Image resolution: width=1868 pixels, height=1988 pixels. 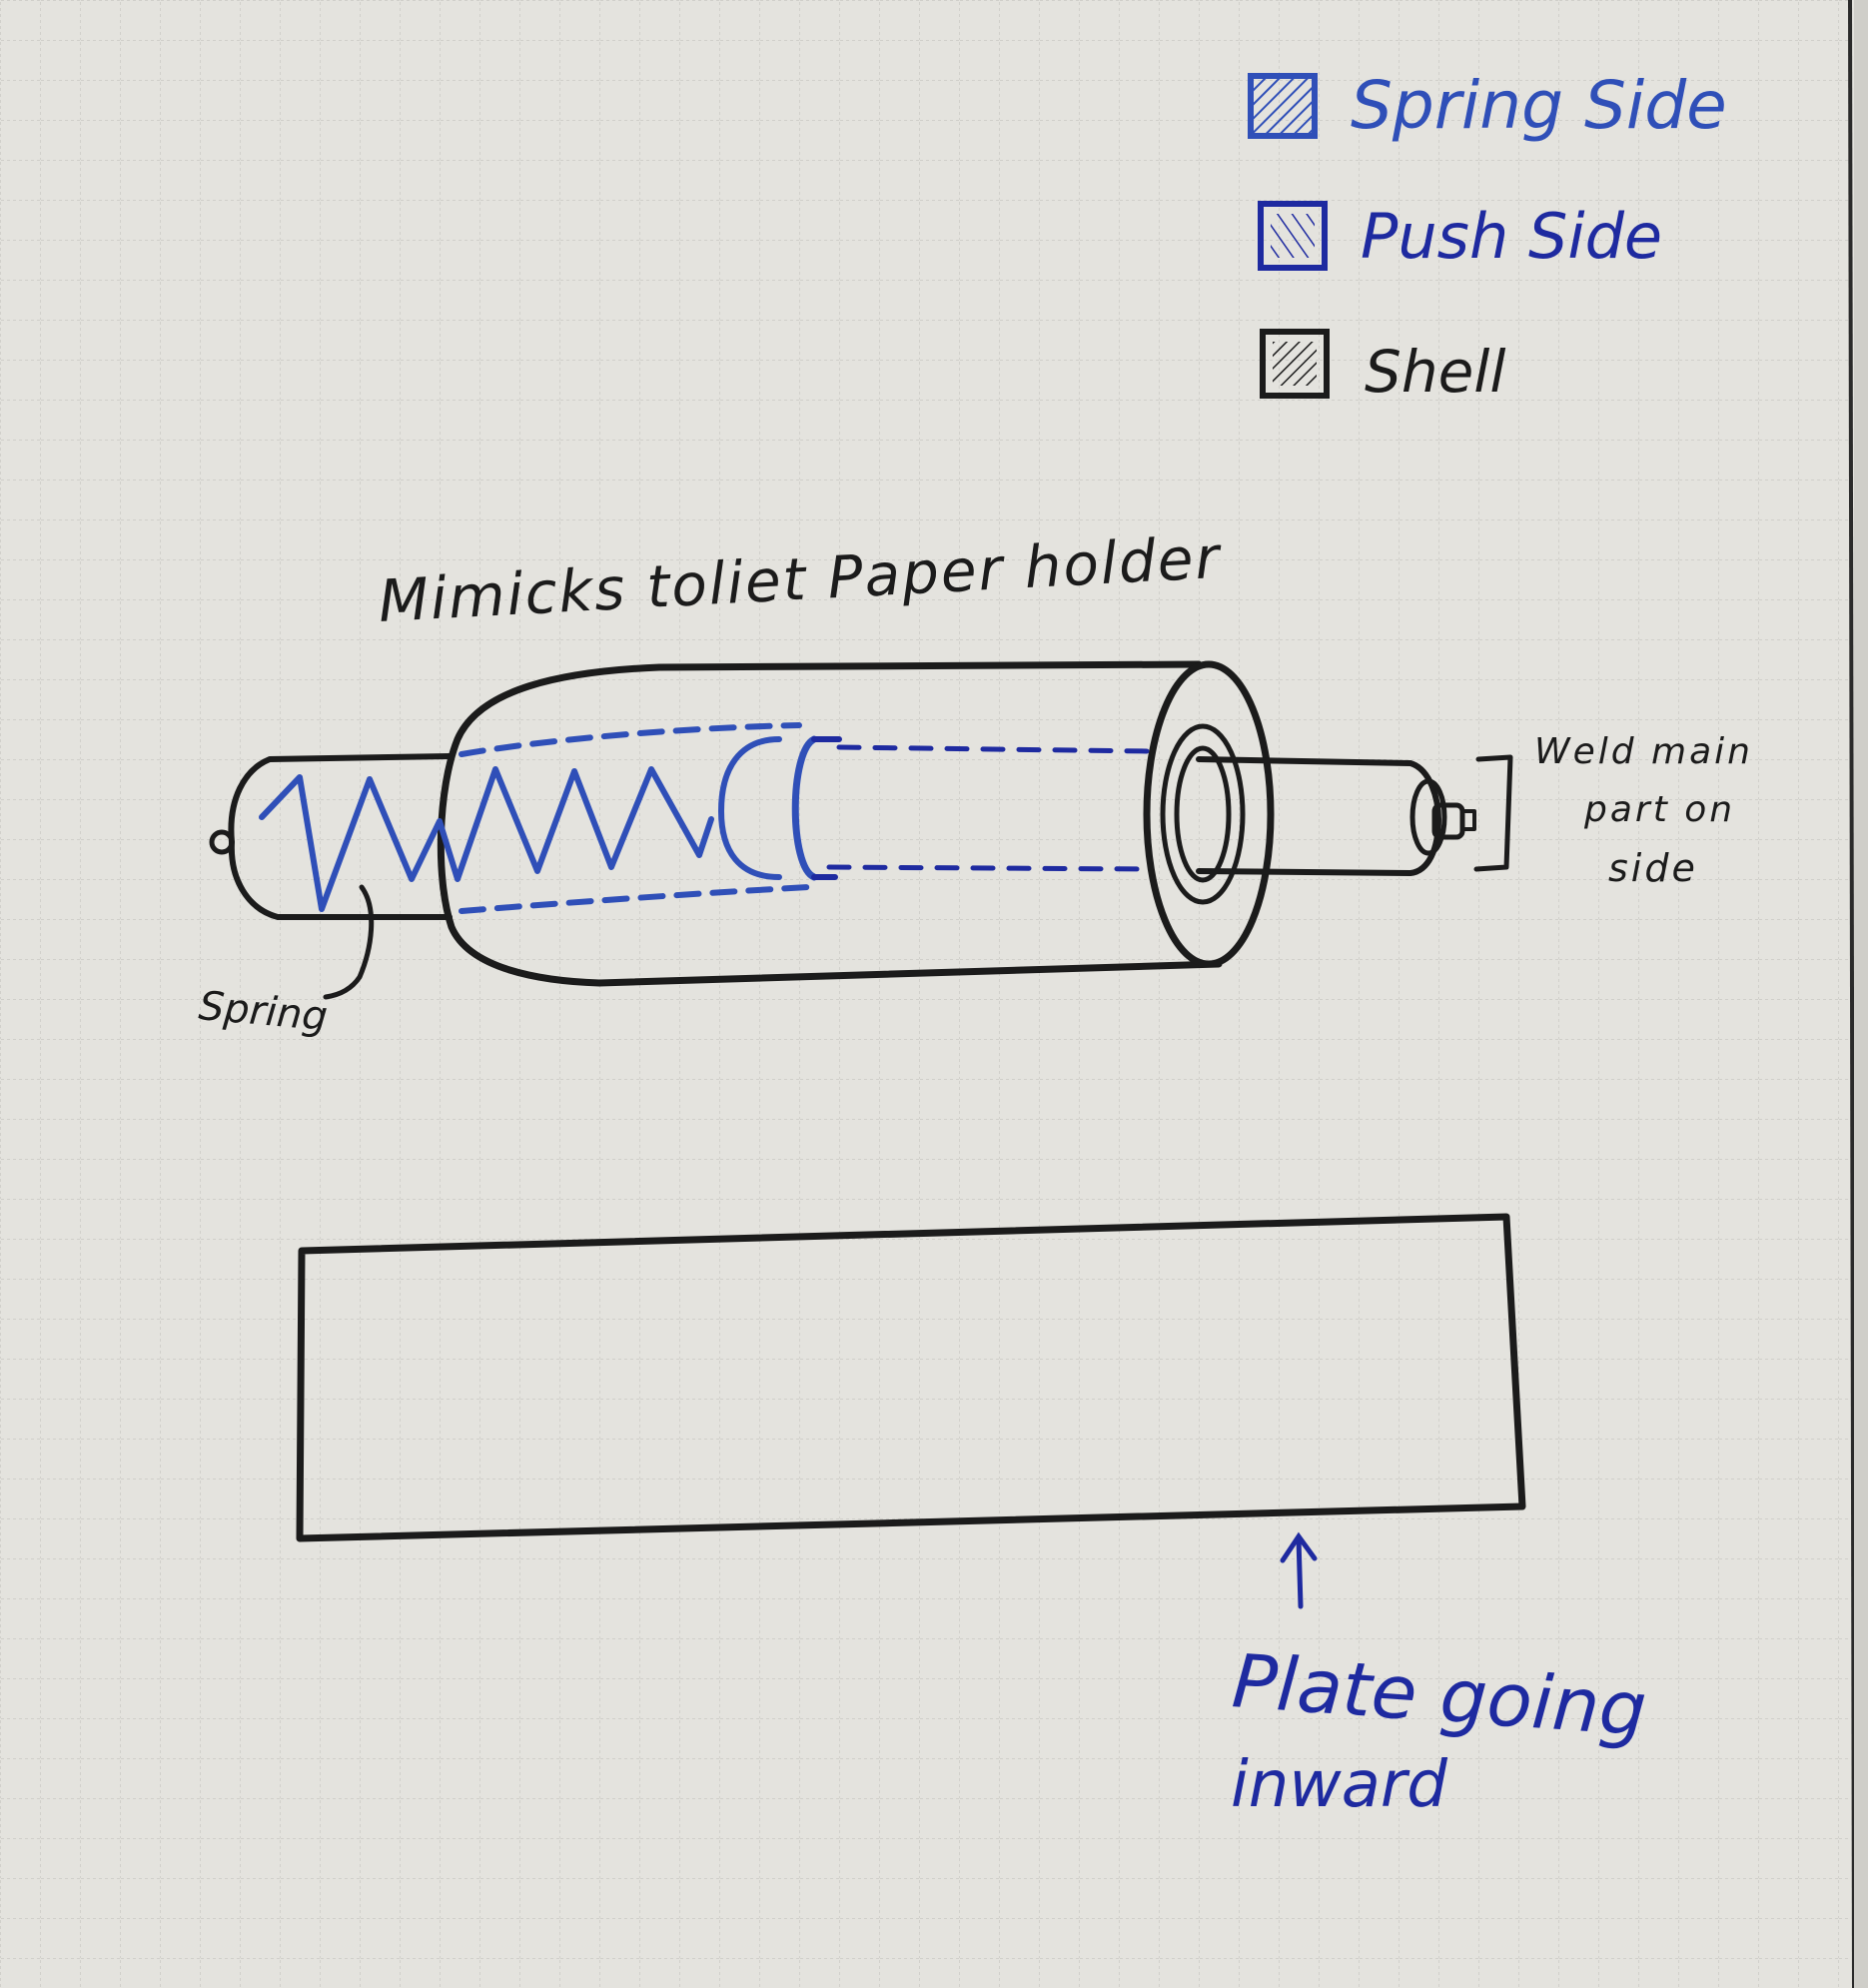 I want to click on weld-label-line-2: part on, so click(x=1659, y=809).